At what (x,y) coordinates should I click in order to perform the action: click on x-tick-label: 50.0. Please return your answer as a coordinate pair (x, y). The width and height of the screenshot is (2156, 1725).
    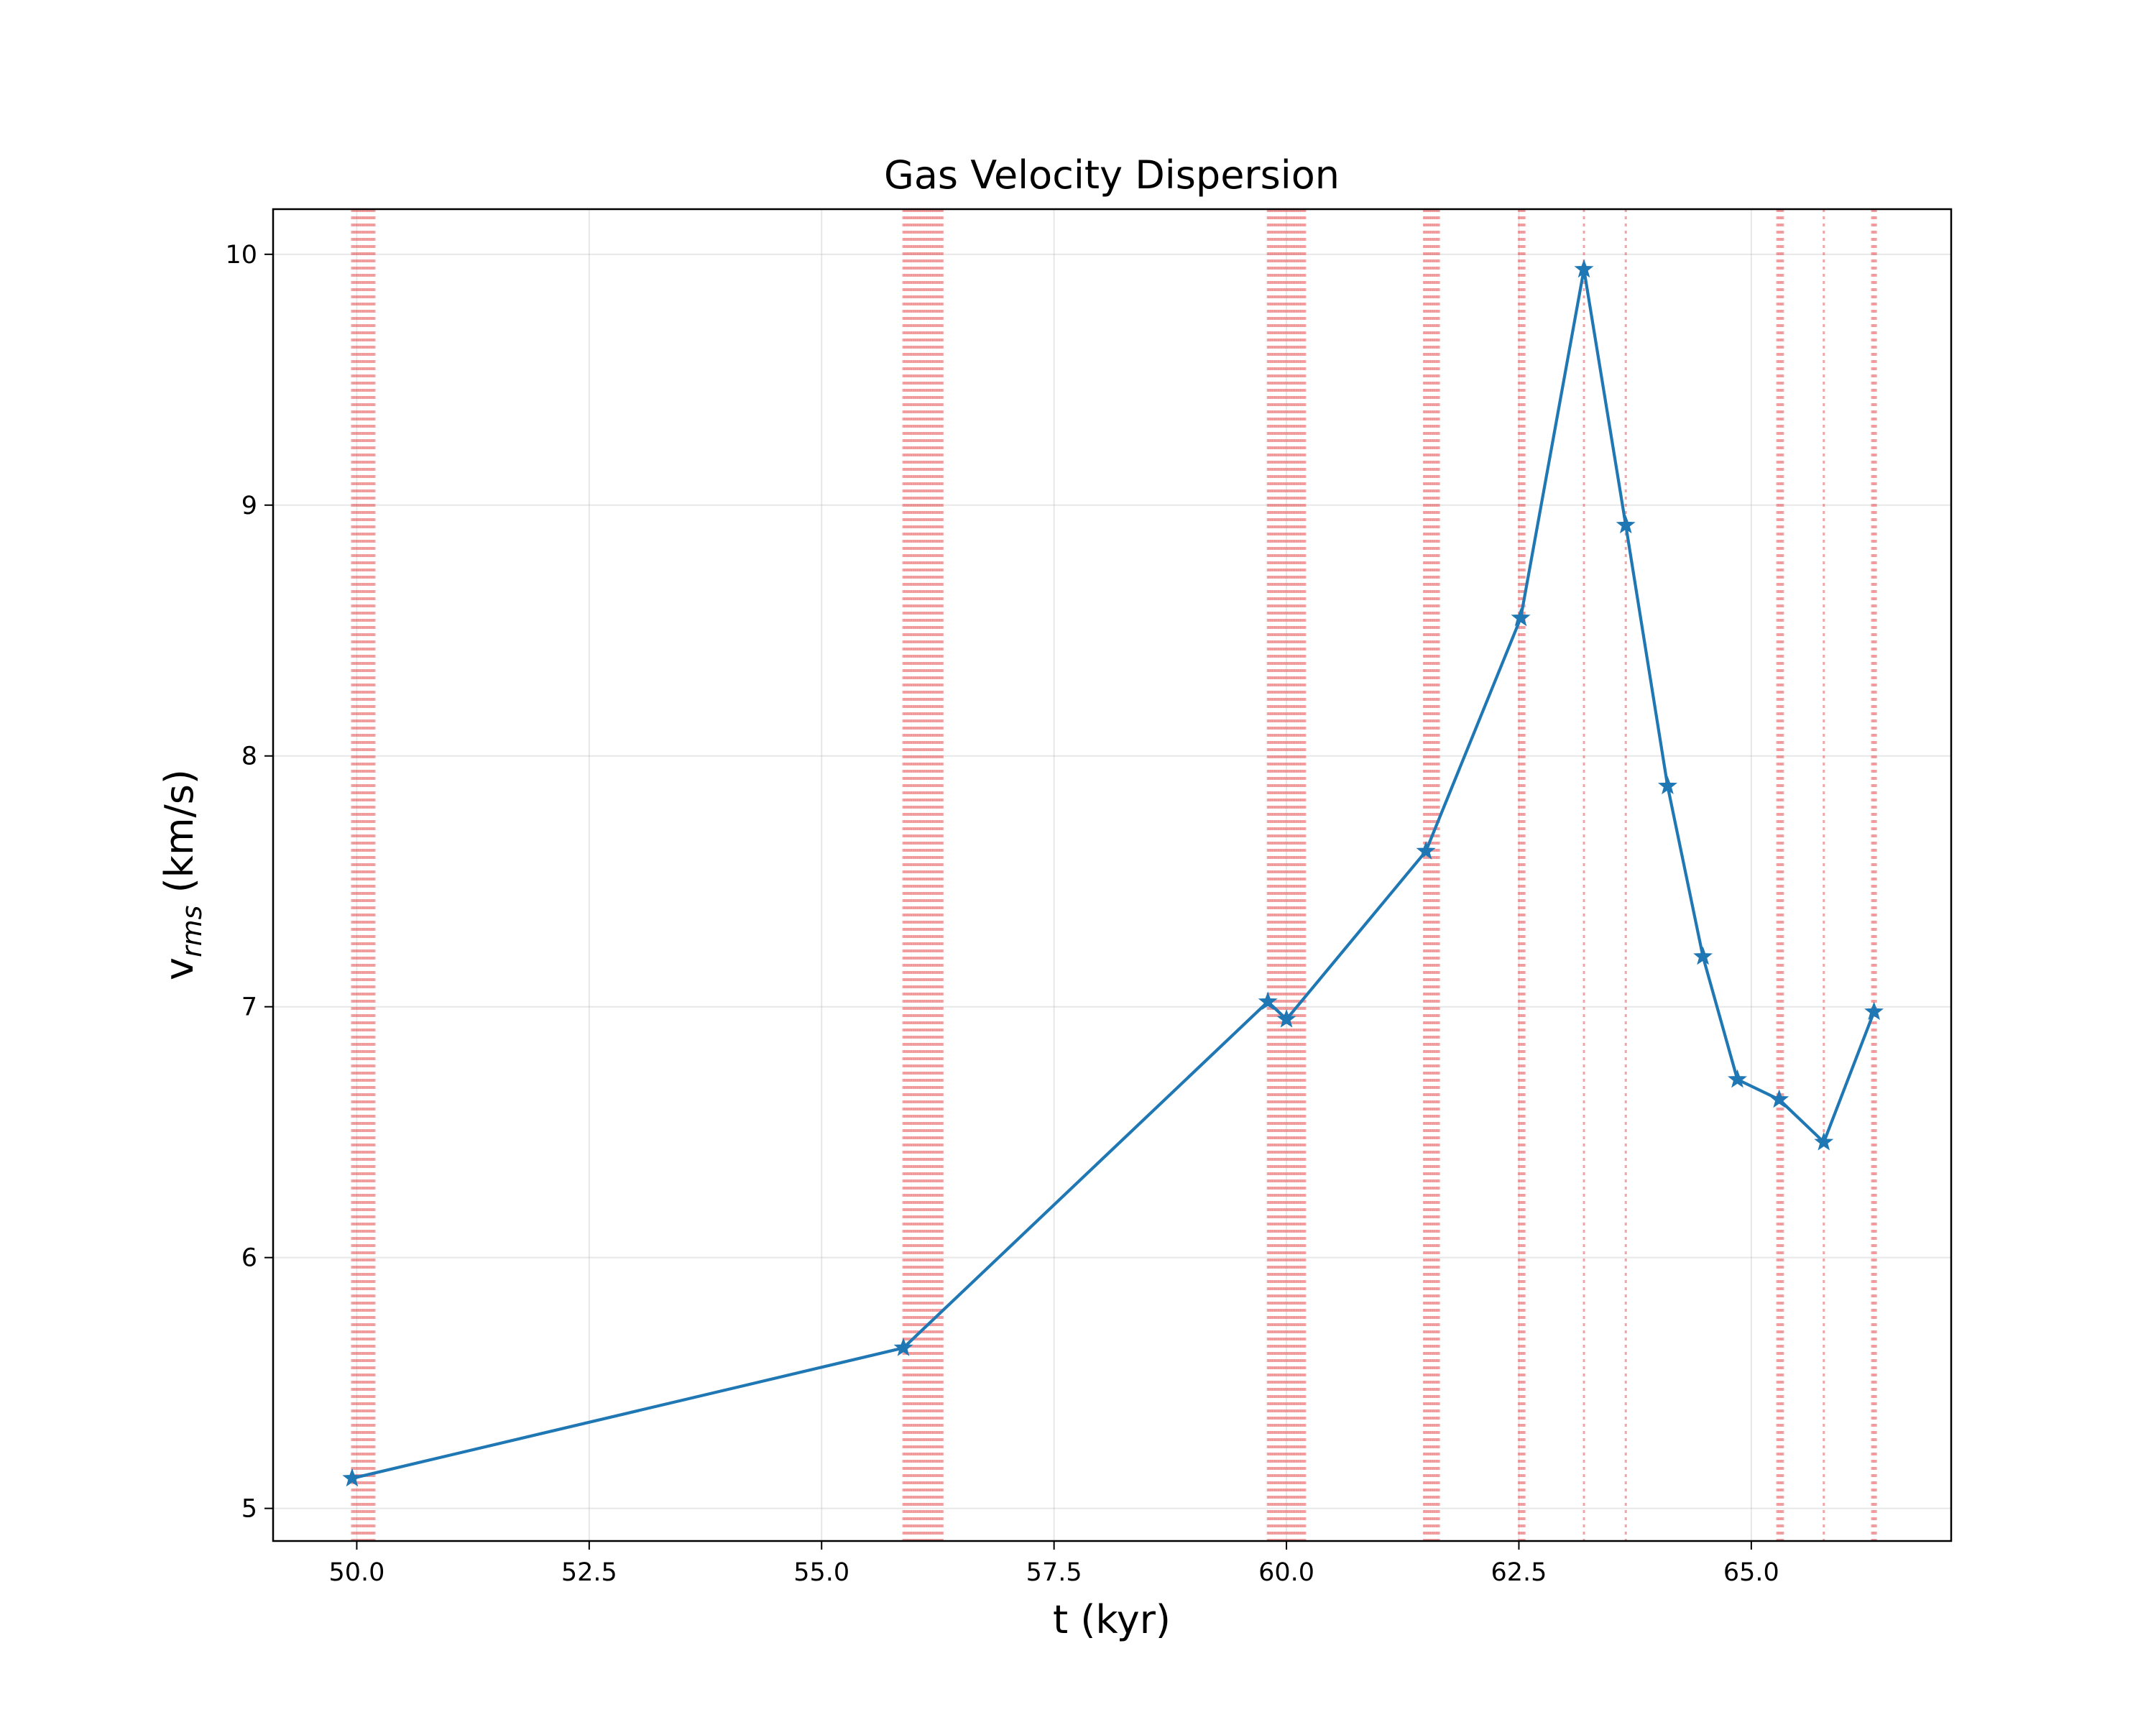
    Looking at the image, I should click on (356, 1572).